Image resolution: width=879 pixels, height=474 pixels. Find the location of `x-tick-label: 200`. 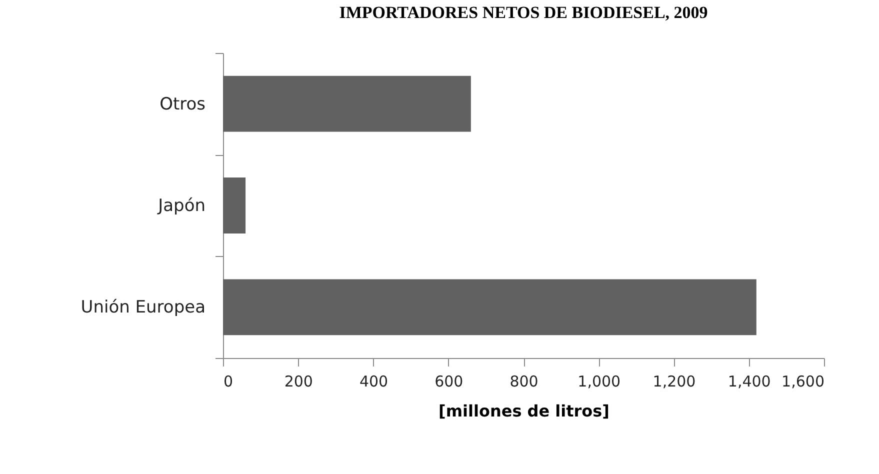

x-tick-label: 200 is located at coordinates (298, 381).